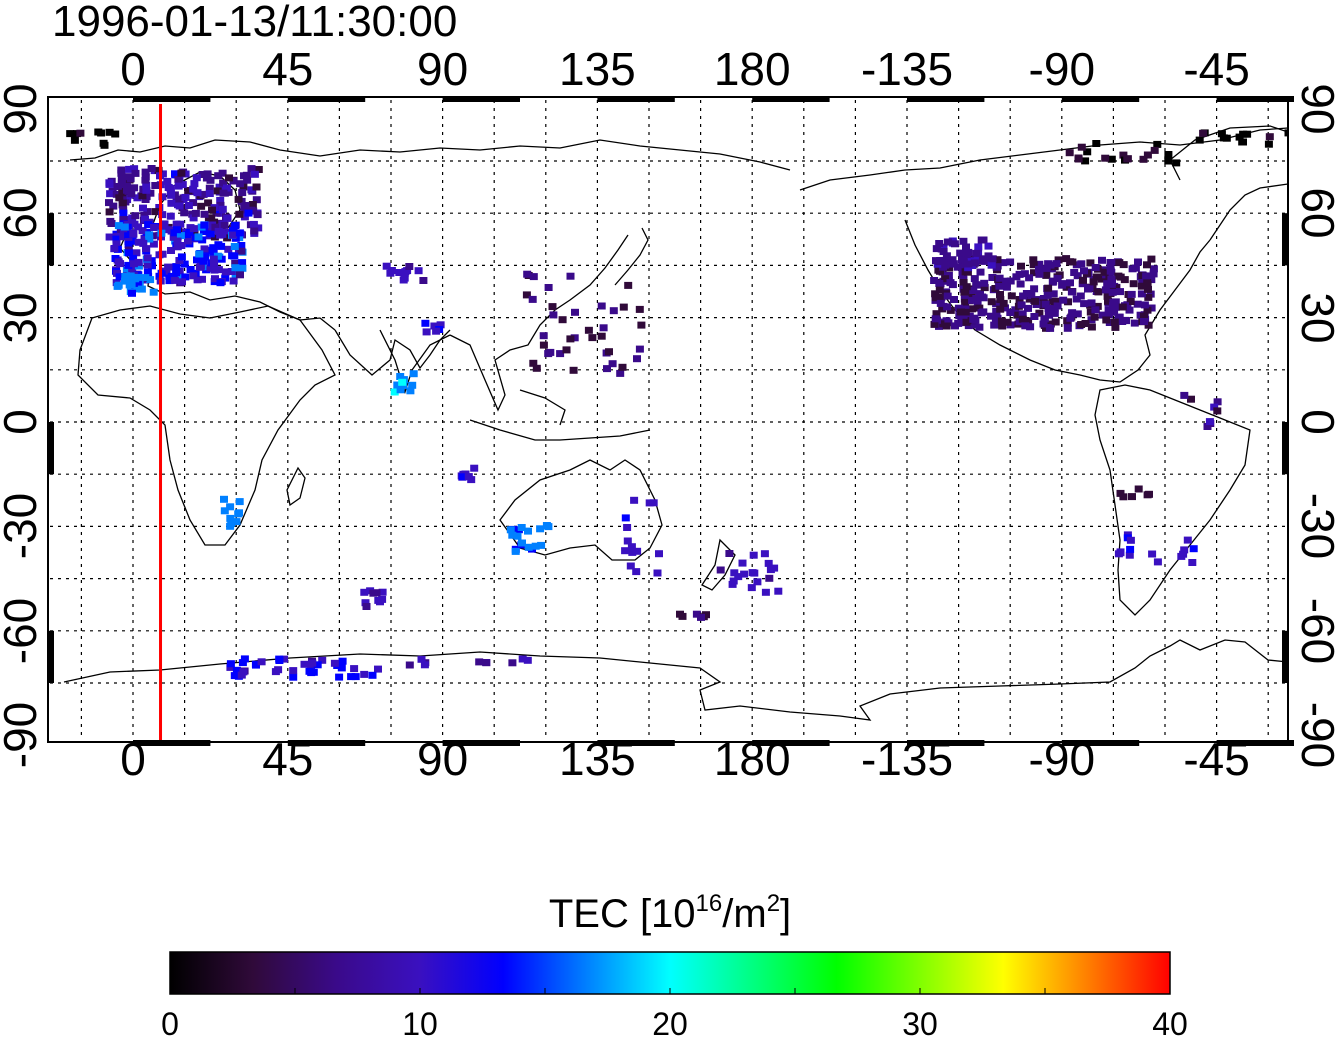  Describe the element at coordinates (23, 213) in the screenshot. I see `latitude-tick-label-left: 60` at that location.